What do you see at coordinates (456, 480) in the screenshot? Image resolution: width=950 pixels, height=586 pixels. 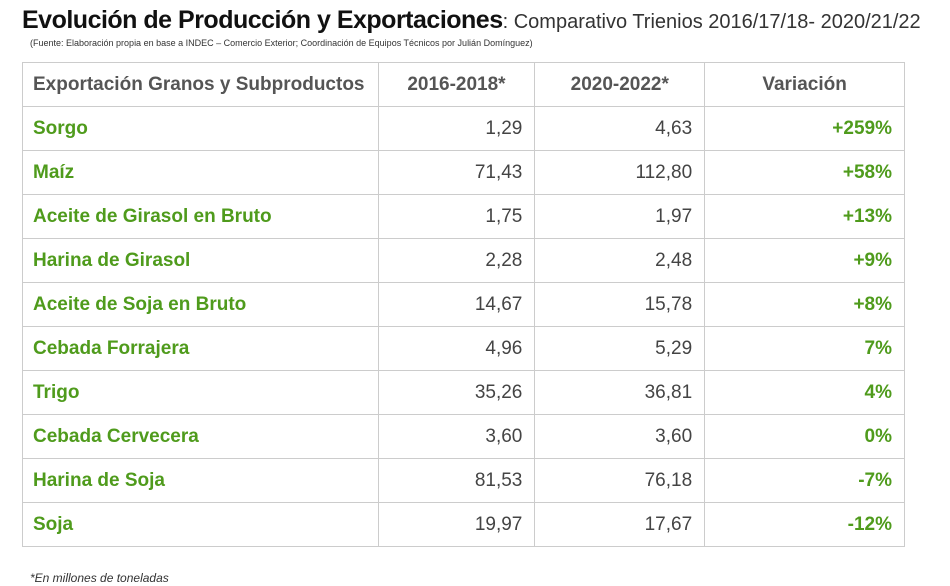 I see `value-cell: 81,53` at bounding box center [456, 480].